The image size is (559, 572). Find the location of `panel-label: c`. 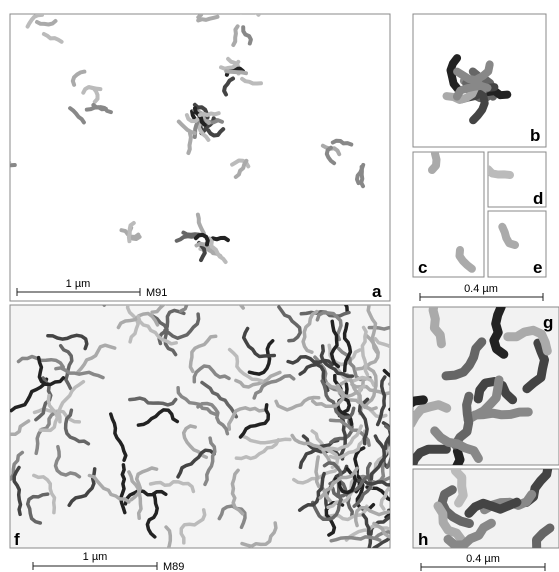

panel-label: c is located at coordinates (422, 267).